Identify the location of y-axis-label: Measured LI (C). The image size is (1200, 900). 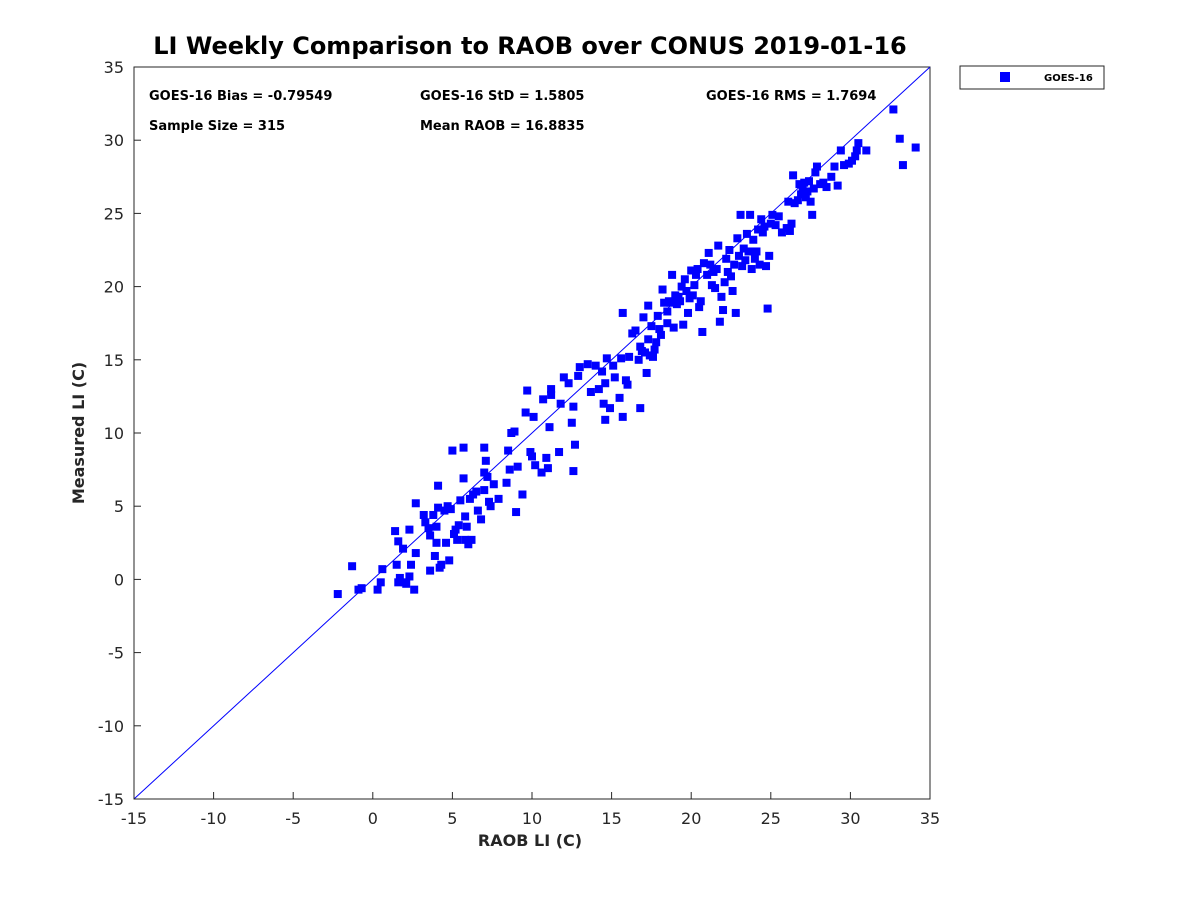
(78, 433).